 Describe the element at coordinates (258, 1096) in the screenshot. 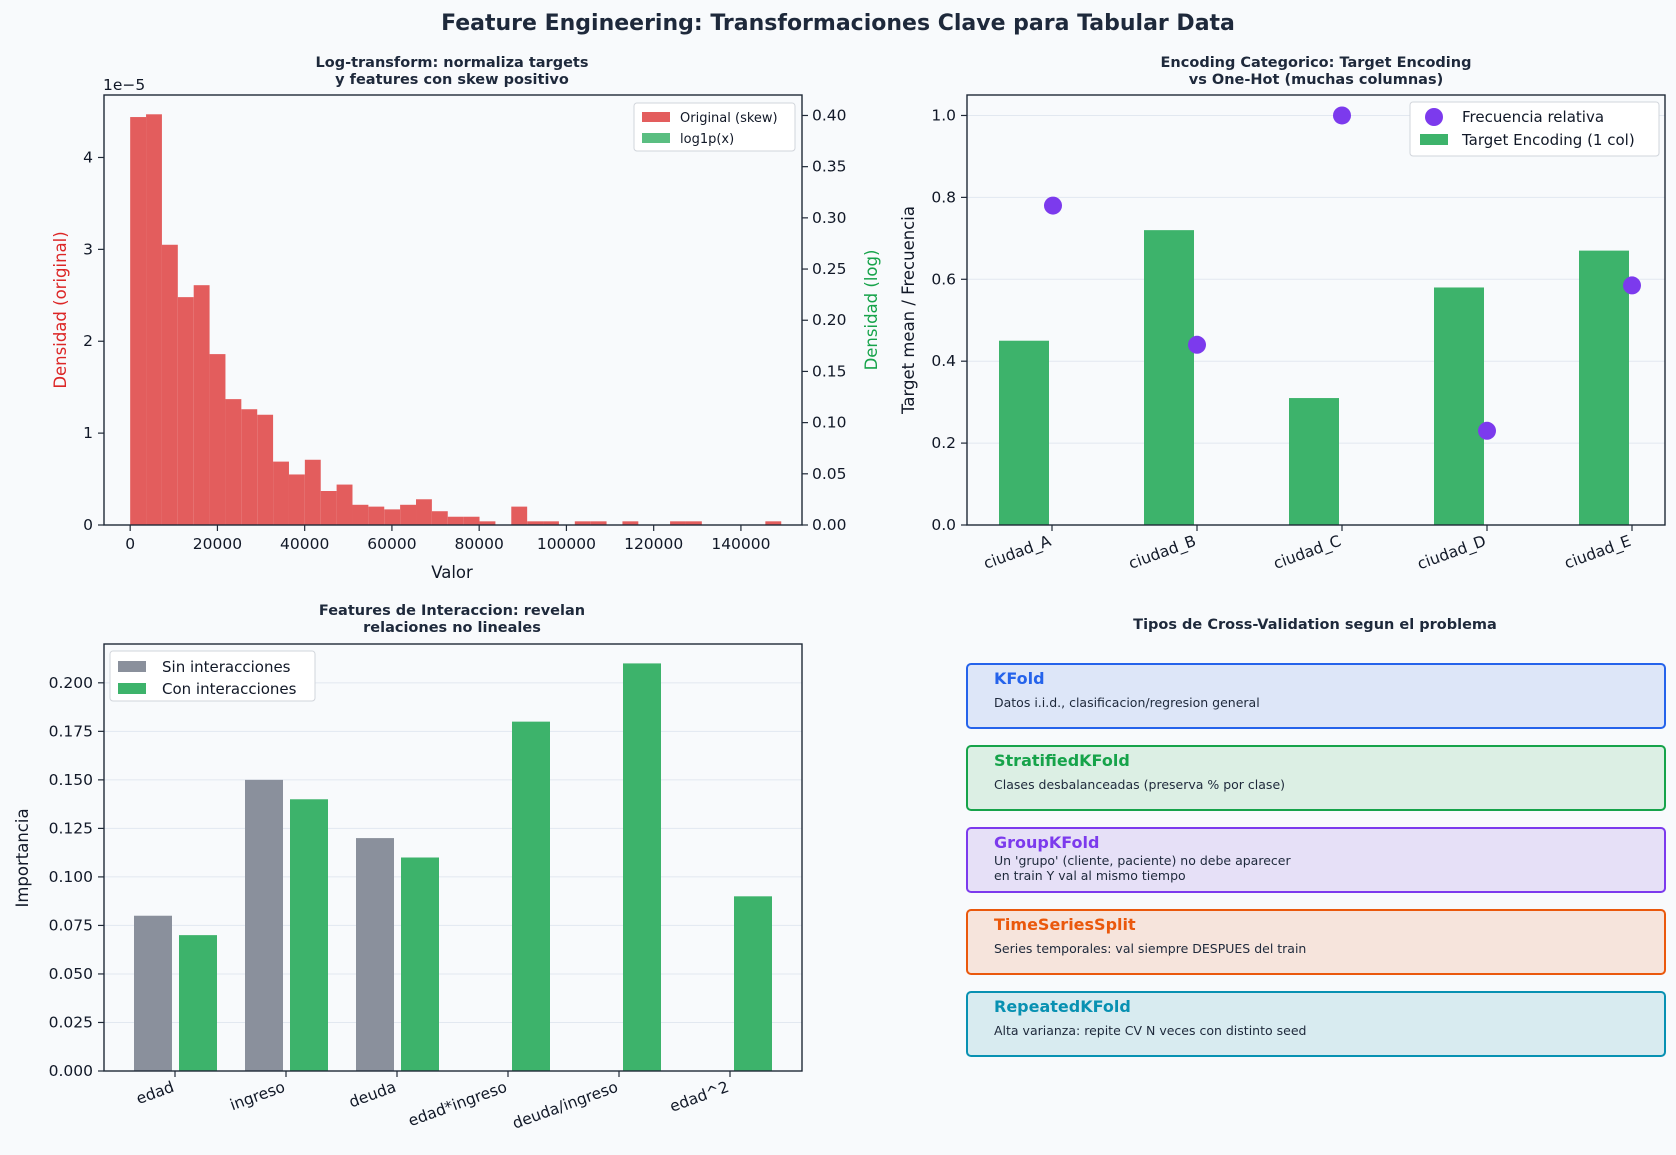

I see `x-tick-label: ingreso` at that location.